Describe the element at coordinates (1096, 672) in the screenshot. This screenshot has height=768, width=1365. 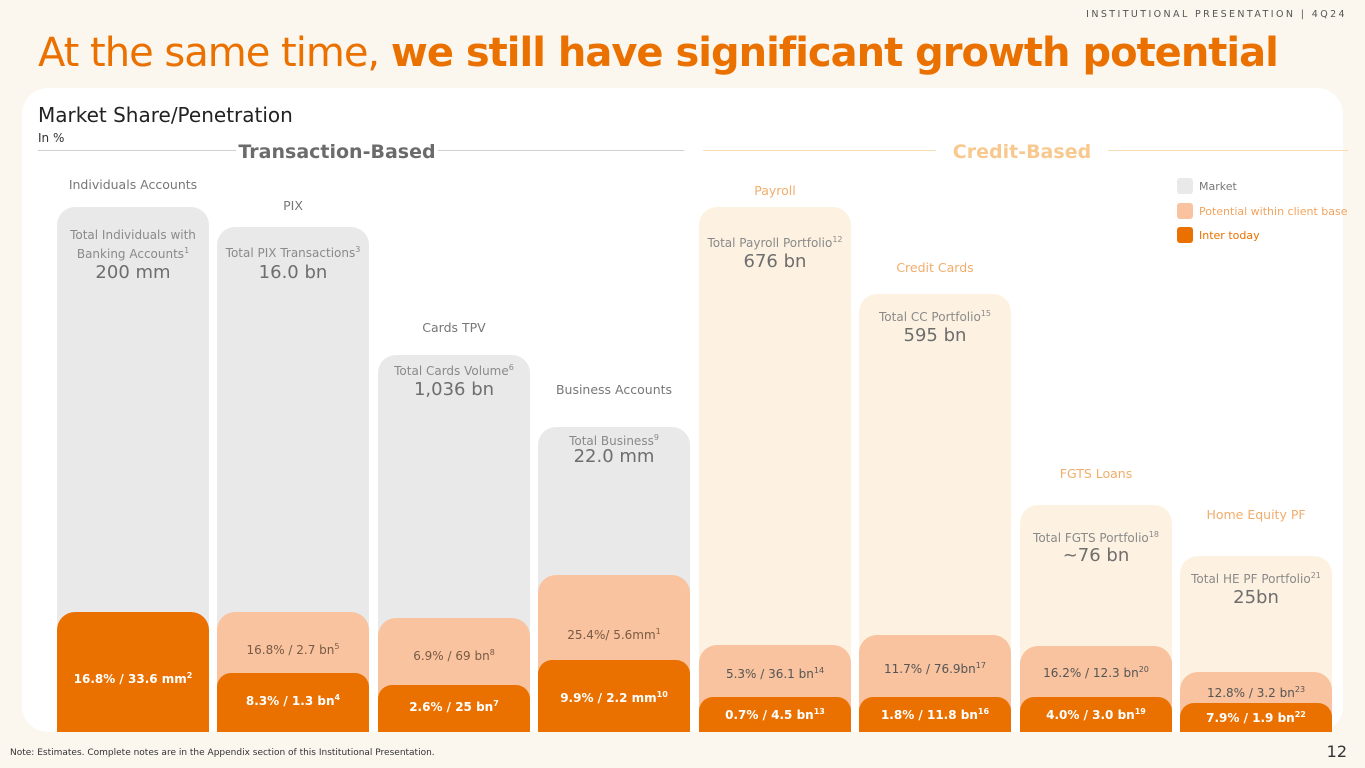
I see `potential-label: 16.2% / 12.3 bn20` at that location.